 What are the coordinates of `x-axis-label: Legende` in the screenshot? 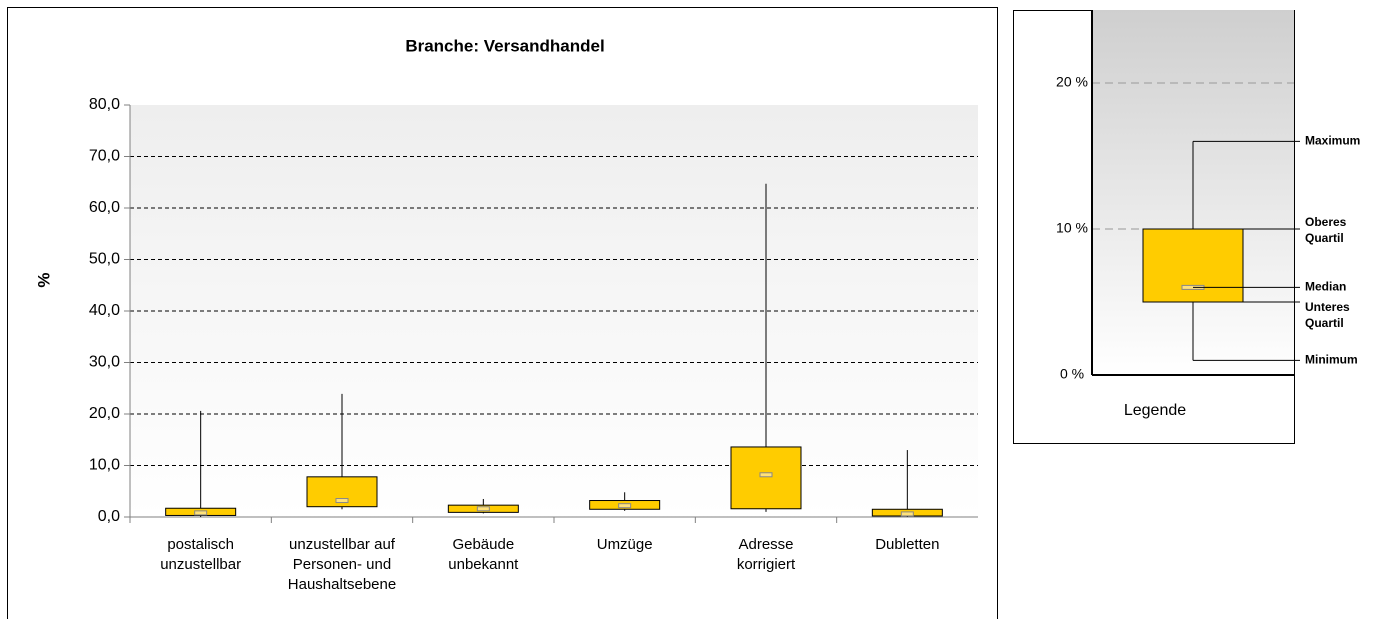 It's located at (1155, 410).